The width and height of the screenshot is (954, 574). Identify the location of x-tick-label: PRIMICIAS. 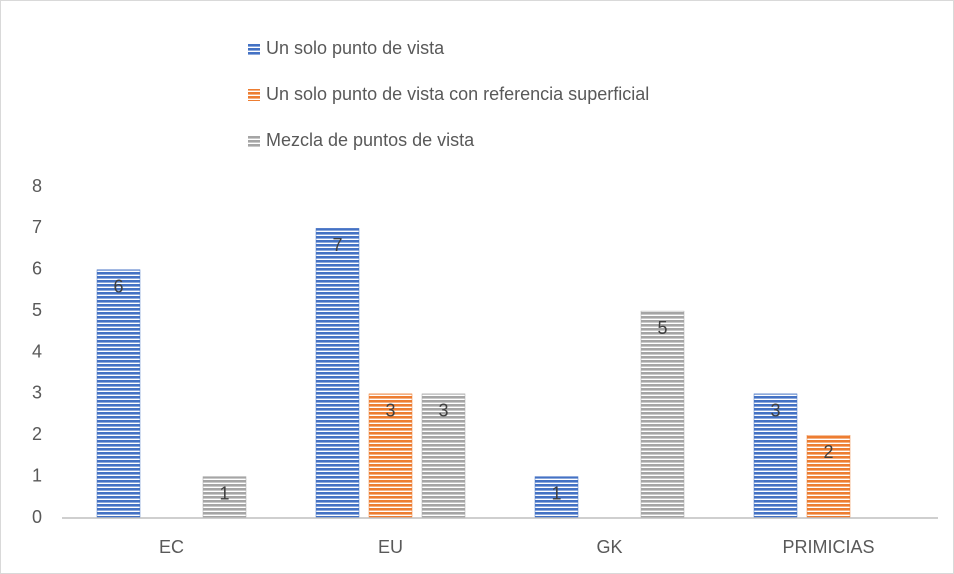
(828, 547).